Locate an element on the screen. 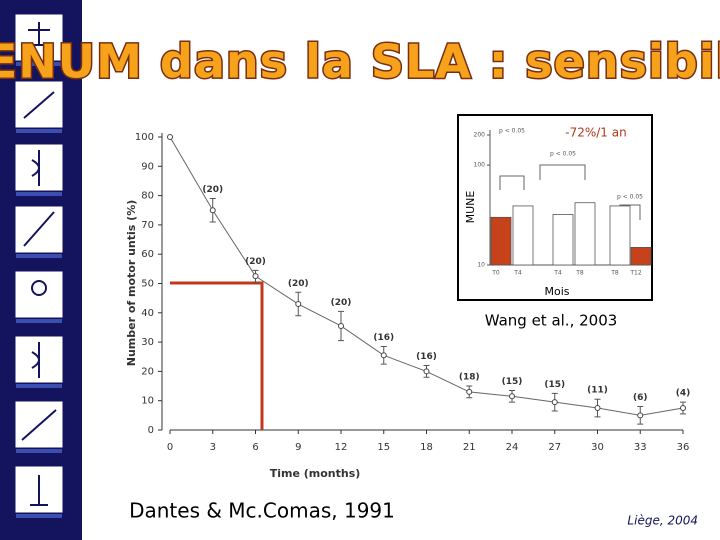 This screenshot has width=720, height=540. point-label: (11) is located at coordinates (597, 391).